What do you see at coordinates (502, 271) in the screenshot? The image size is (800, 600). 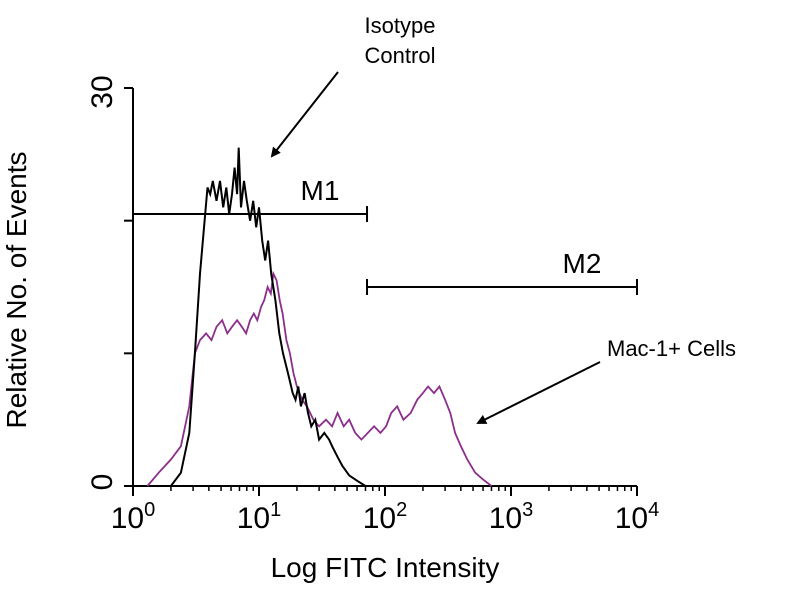 I see `marker-m2: M2` at bounding box center [502, 271].